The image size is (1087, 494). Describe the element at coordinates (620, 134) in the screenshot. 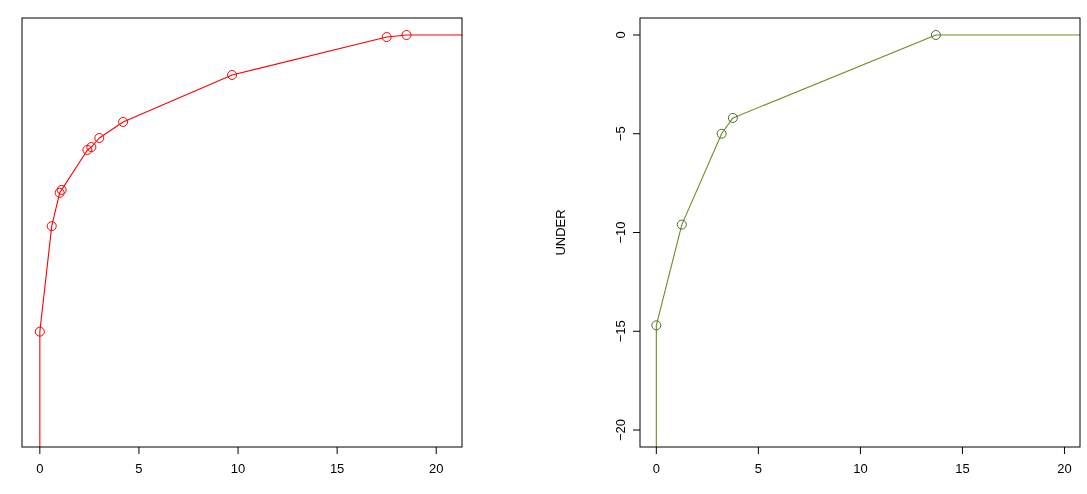

I see `y-tick-label: −5` at that location.